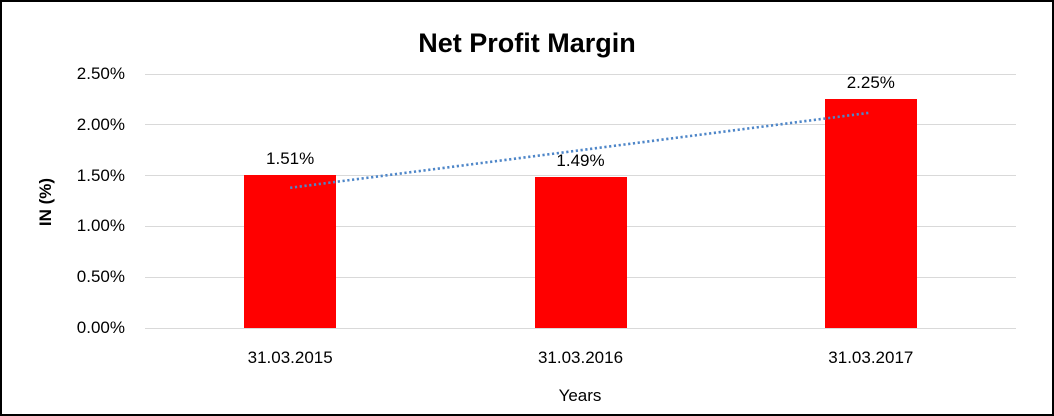  Describe the element at coordinates (870, 213) in the screenshot. I see `bar-31.03.2017` at that location.